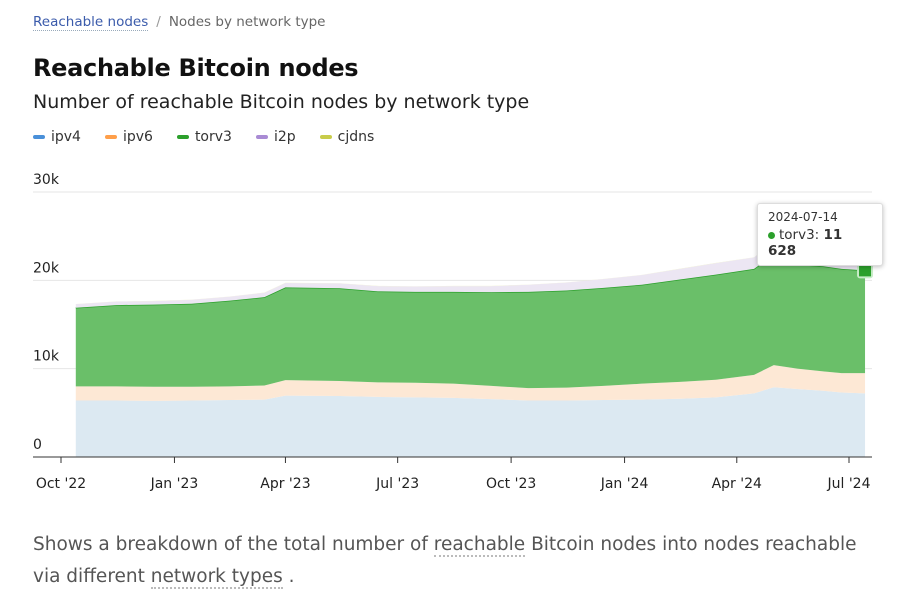 The width and height of the screenshot is (900, 607). Describe the element at coordinates (624, 484) in the screenshot. I see `x-tick-label: Jan '24` at that location.